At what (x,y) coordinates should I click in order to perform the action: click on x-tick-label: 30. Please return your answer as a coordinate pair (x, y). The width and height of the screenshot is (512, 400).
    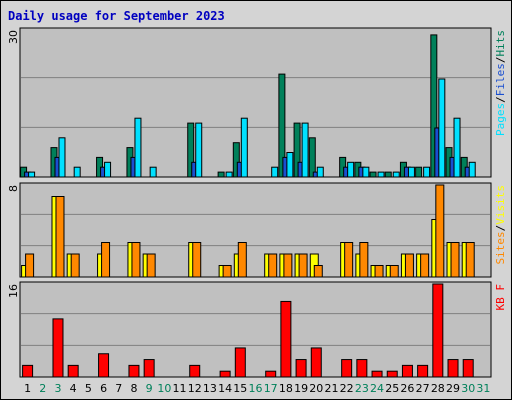
    Looking at the image, I should click on (468, 388).